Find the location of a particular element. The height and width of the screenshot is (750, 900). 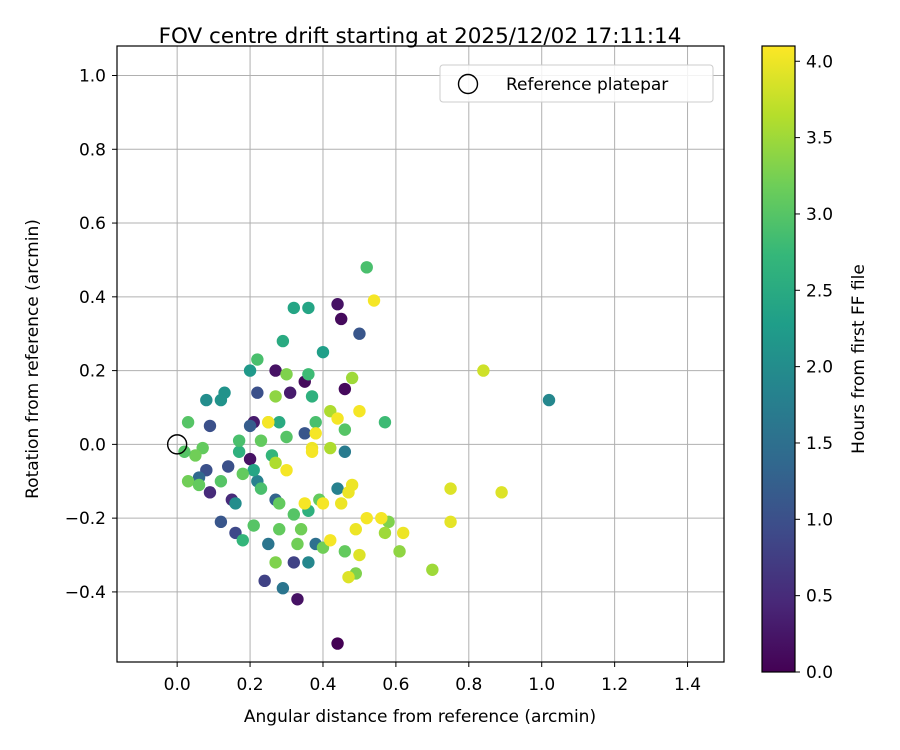

y-tick-label: 1.0 is located at coordinates (92, 77).